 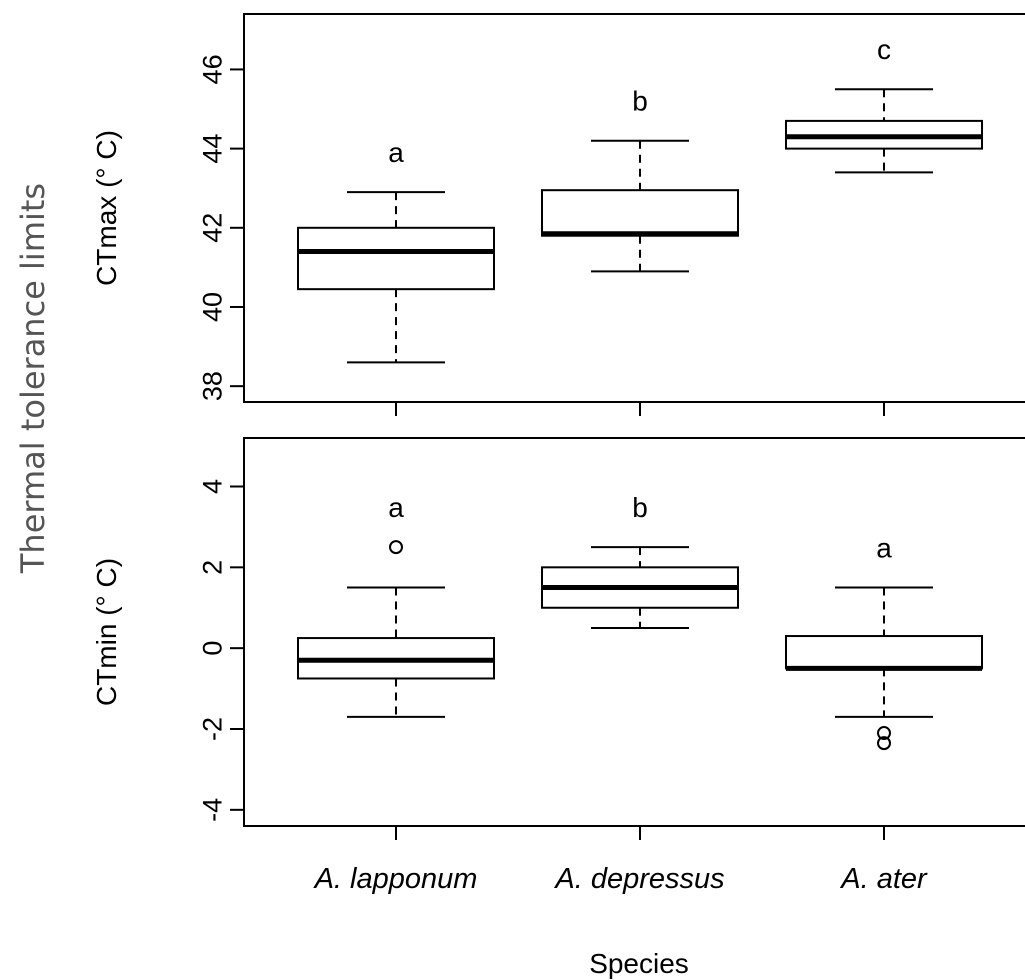 What do you see at coordinates (212, 307) in the screenshot?
I see `y-tick-label: 40` at bounding box center [212, 307].